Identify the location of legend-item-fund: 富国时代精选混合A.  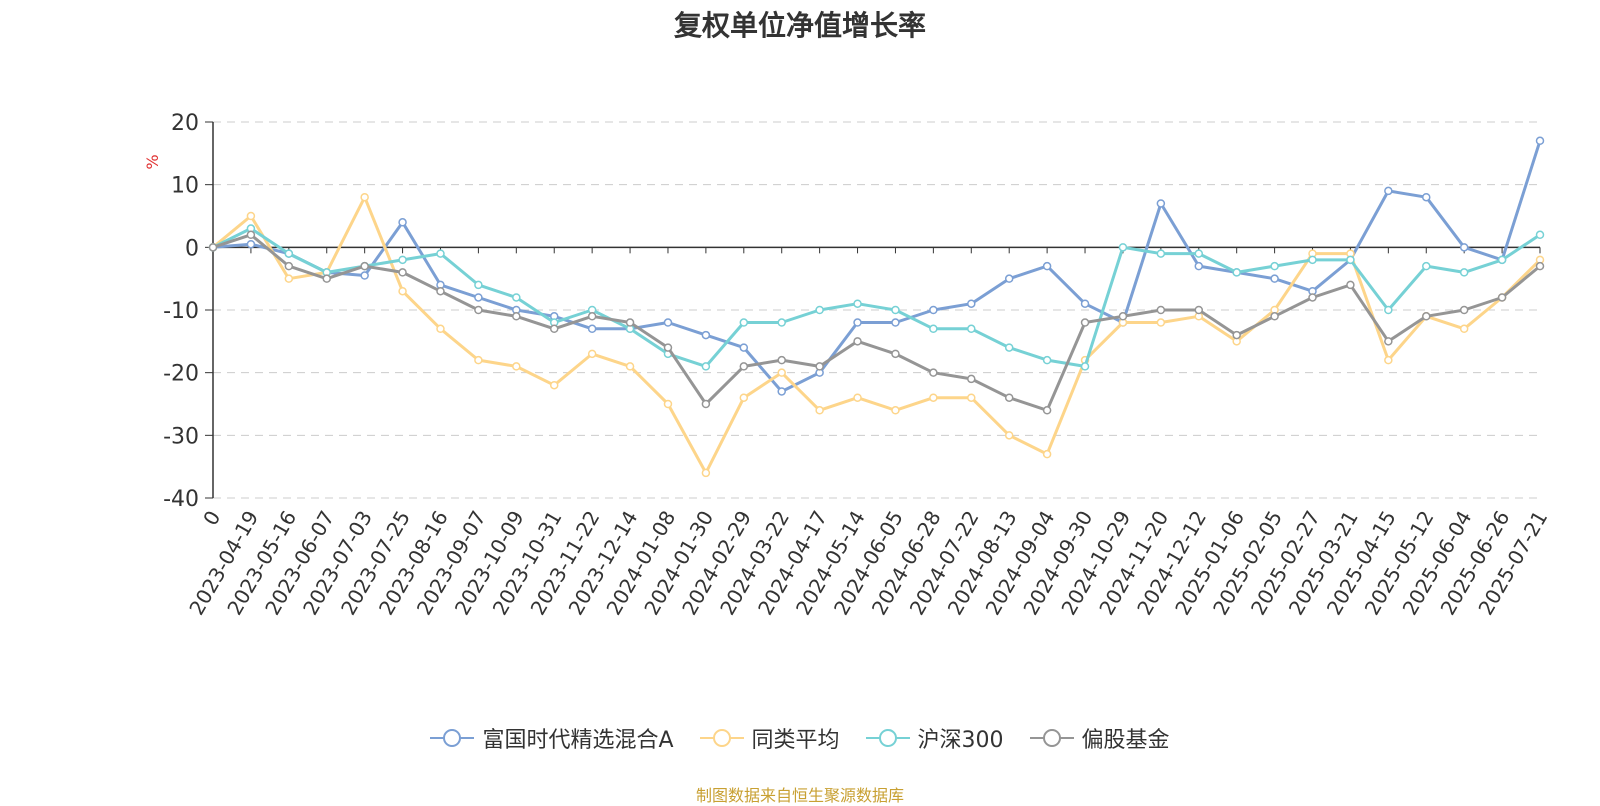
(552, 738).